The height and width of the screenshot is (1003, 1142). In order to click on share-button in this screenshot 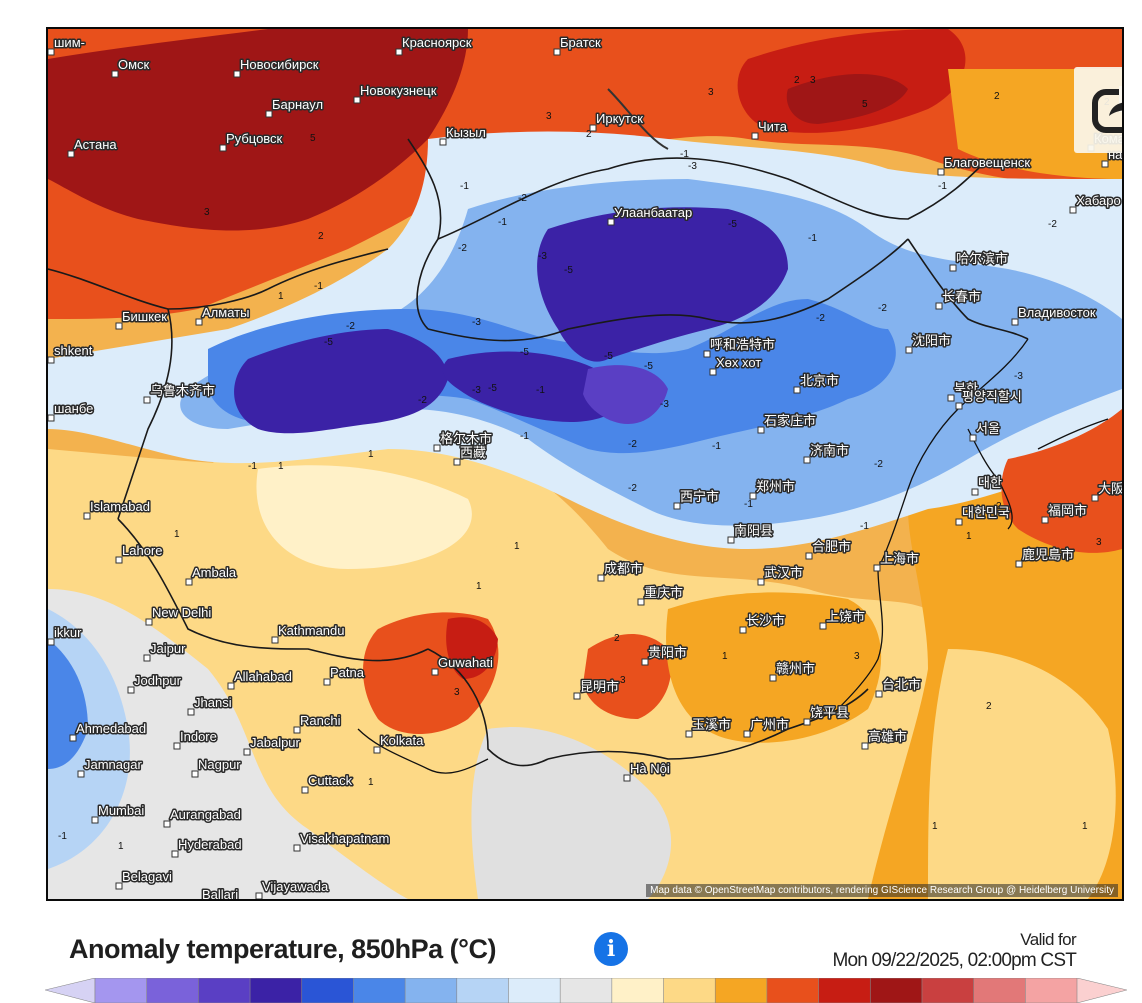, I will do `click(1098, 110)`.